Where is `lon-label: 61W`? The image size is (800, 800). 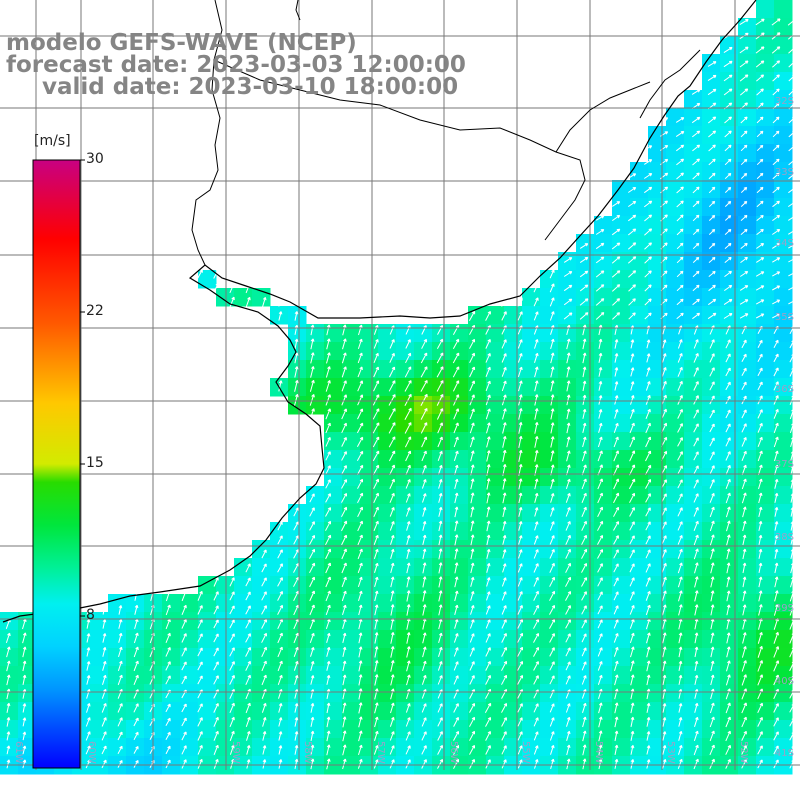
lon-label: 61W is located at coordinates (18, 752).